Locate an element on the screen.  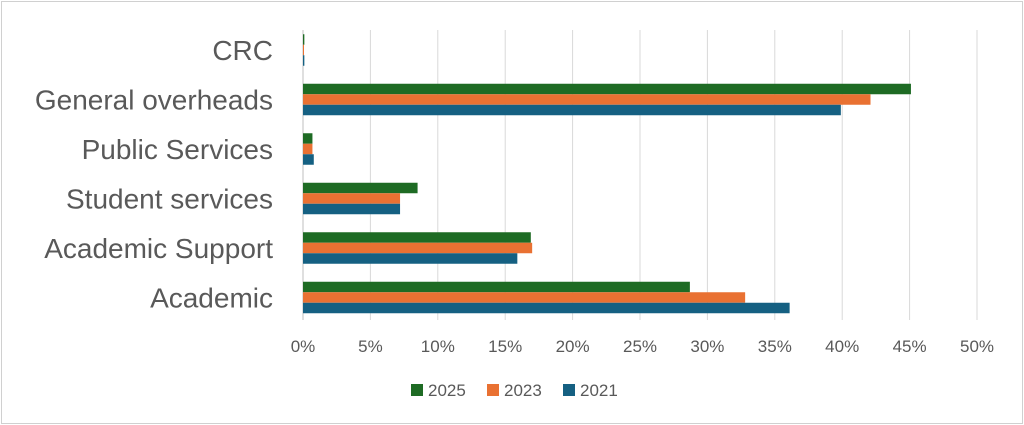
bar-crc-2025 is located at coordinates (304, 39).